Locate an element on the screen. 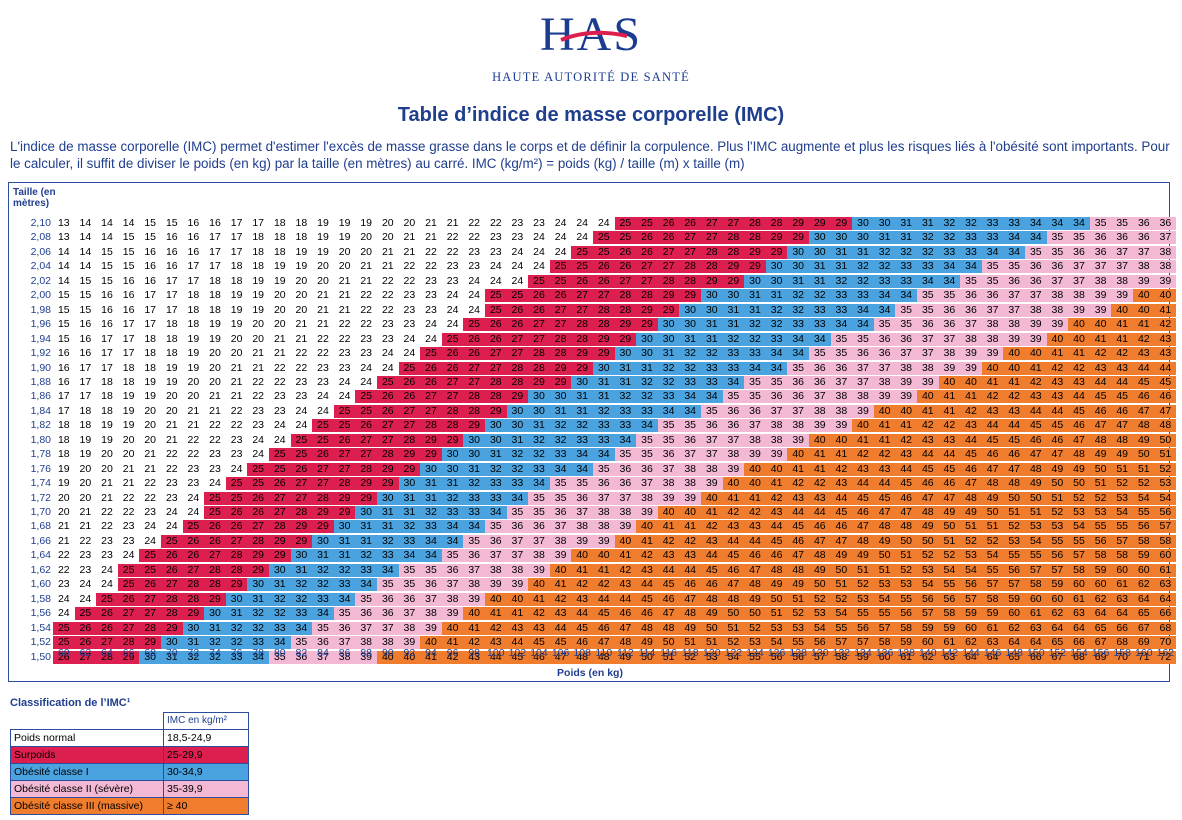 The width and height of the screenshot is (1182, 820). weight-tick: 100 is located at coordinates (496, 653).